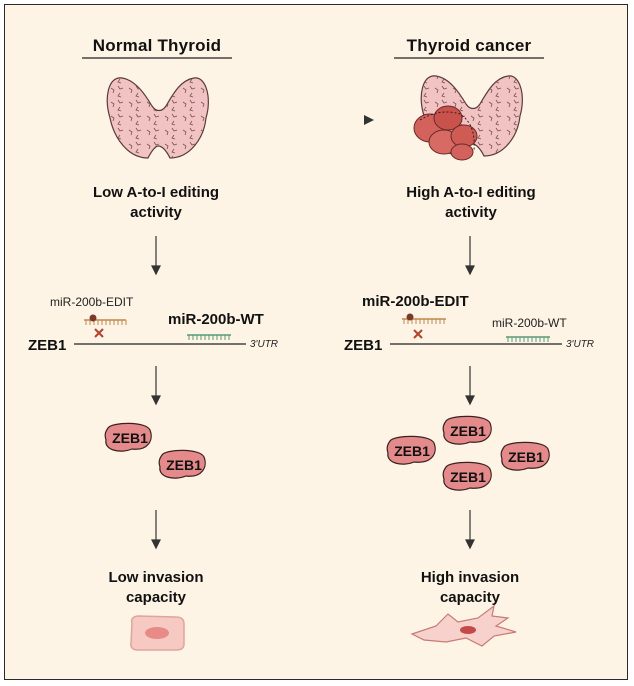  What do you see at coordinates (156, 597) in the screenshot?
I see `left-invasion-line2: capacity` at bounding box center [156, 597].